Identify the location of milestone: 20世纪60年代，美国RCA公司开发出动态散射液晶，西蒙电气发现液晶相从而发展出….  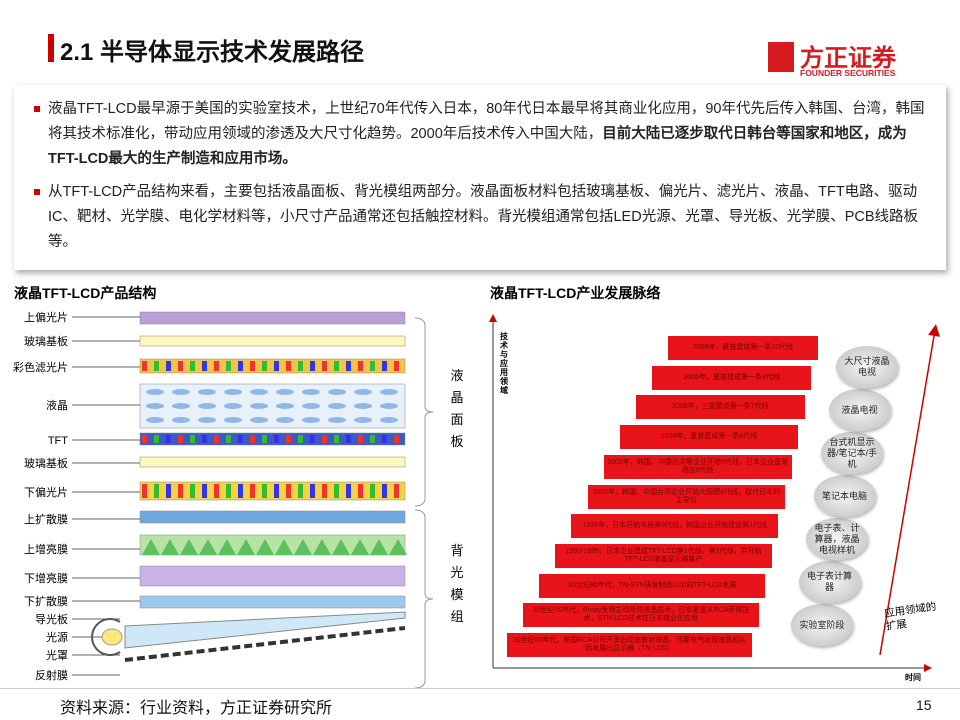
(629, 645).